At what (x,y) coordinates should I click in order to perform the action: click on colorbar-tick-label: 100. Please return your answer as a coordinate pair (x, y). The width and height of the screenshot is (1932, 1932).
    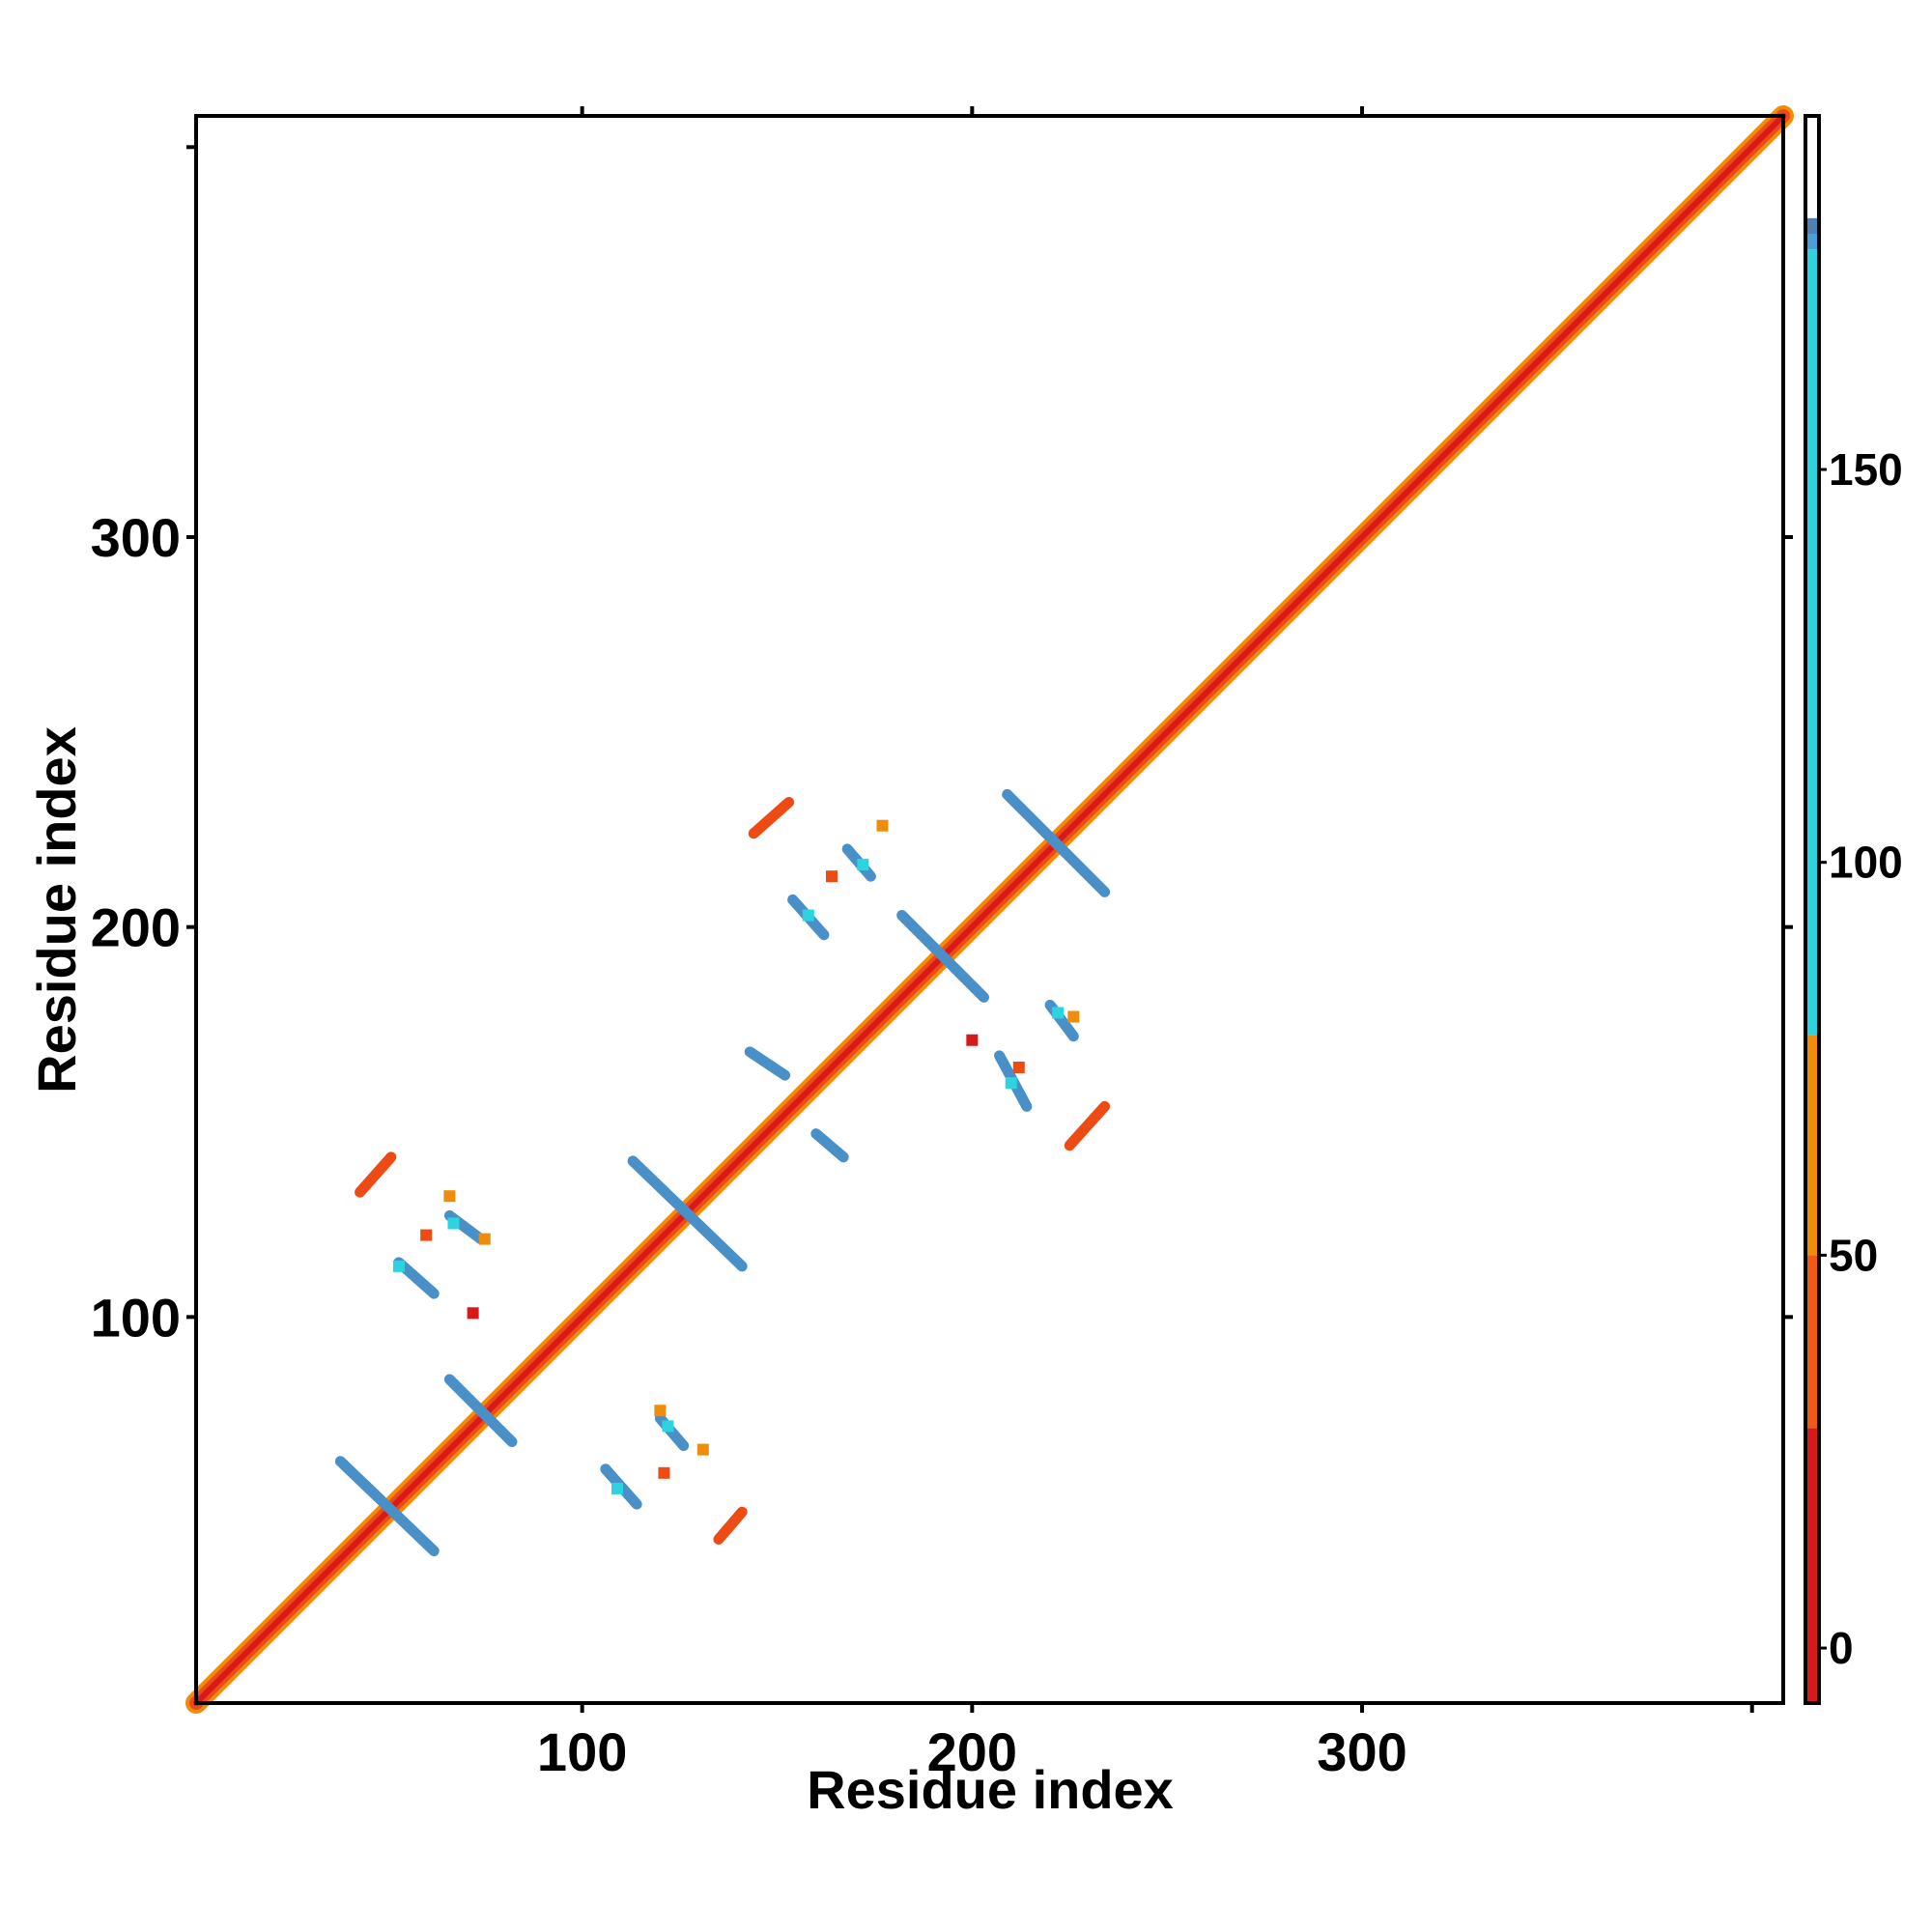
    Looking at the image, I should click on (1866, 863).